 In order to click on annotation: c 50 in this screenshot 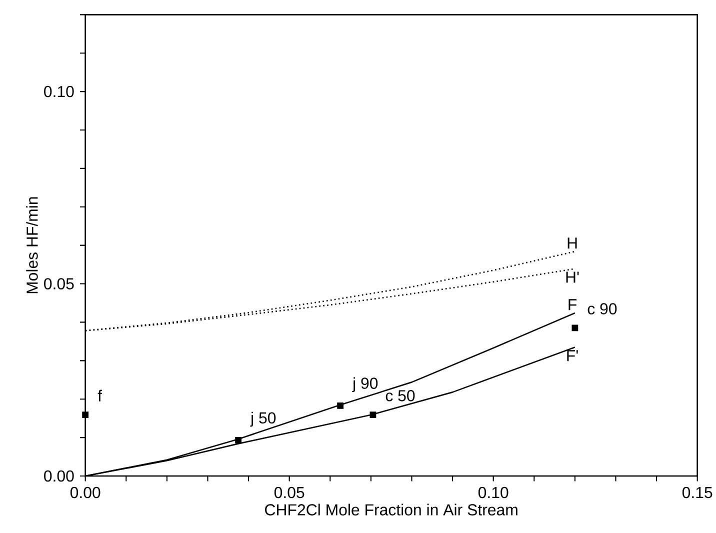, I will do `click(400, 396)`.